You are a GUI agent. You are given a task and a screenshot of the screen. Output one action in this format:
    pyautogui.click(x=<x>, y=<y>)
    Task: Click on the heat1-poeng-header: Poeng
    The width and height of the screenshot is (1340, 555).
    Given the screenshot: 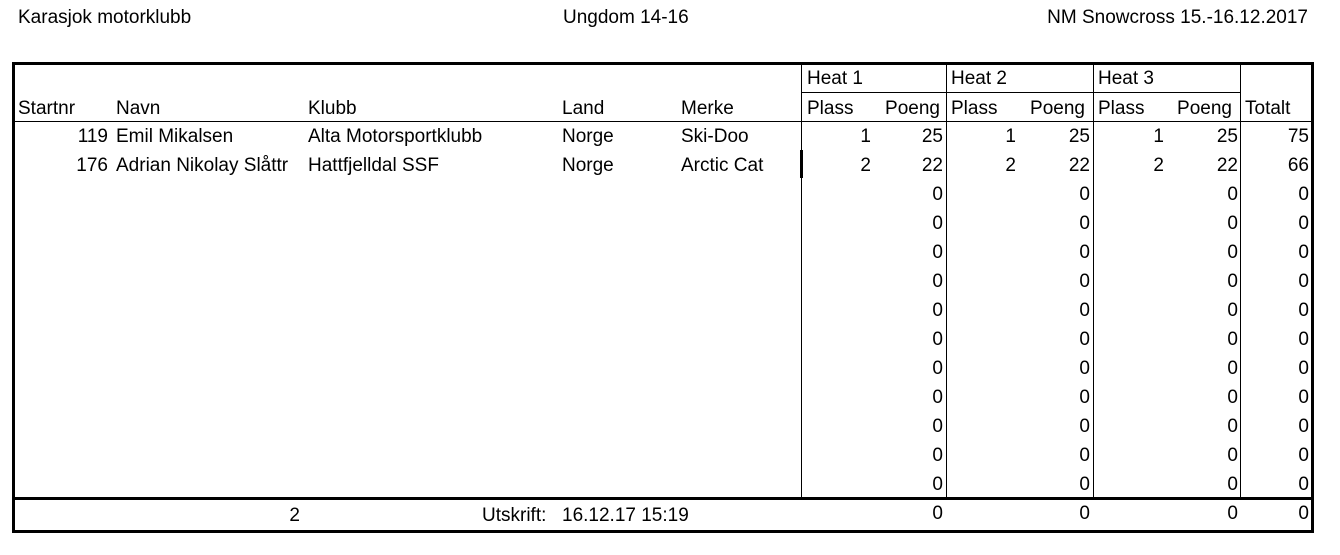 What is the action you would take?
    pyautogui.click(x=912, y=108)
    